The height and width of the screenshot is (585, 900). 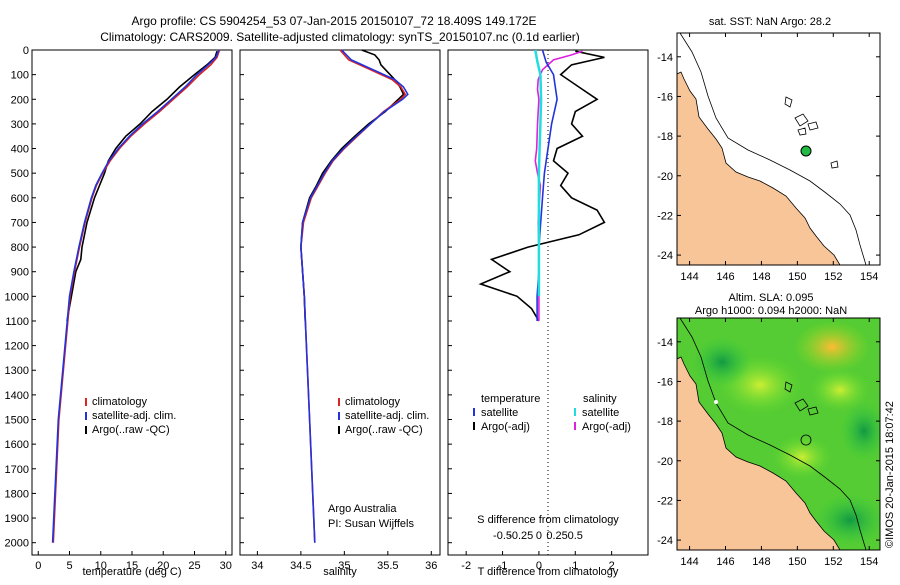 I want to click on x-tick-label: 20, so click(x=163, y=566).